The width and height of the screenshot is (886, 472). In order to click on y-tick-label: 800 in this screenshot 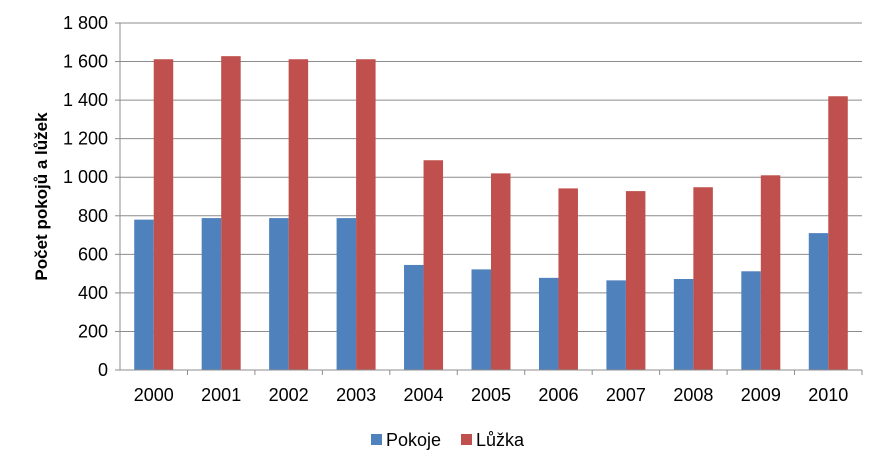, I will do `click(93, 216)`.